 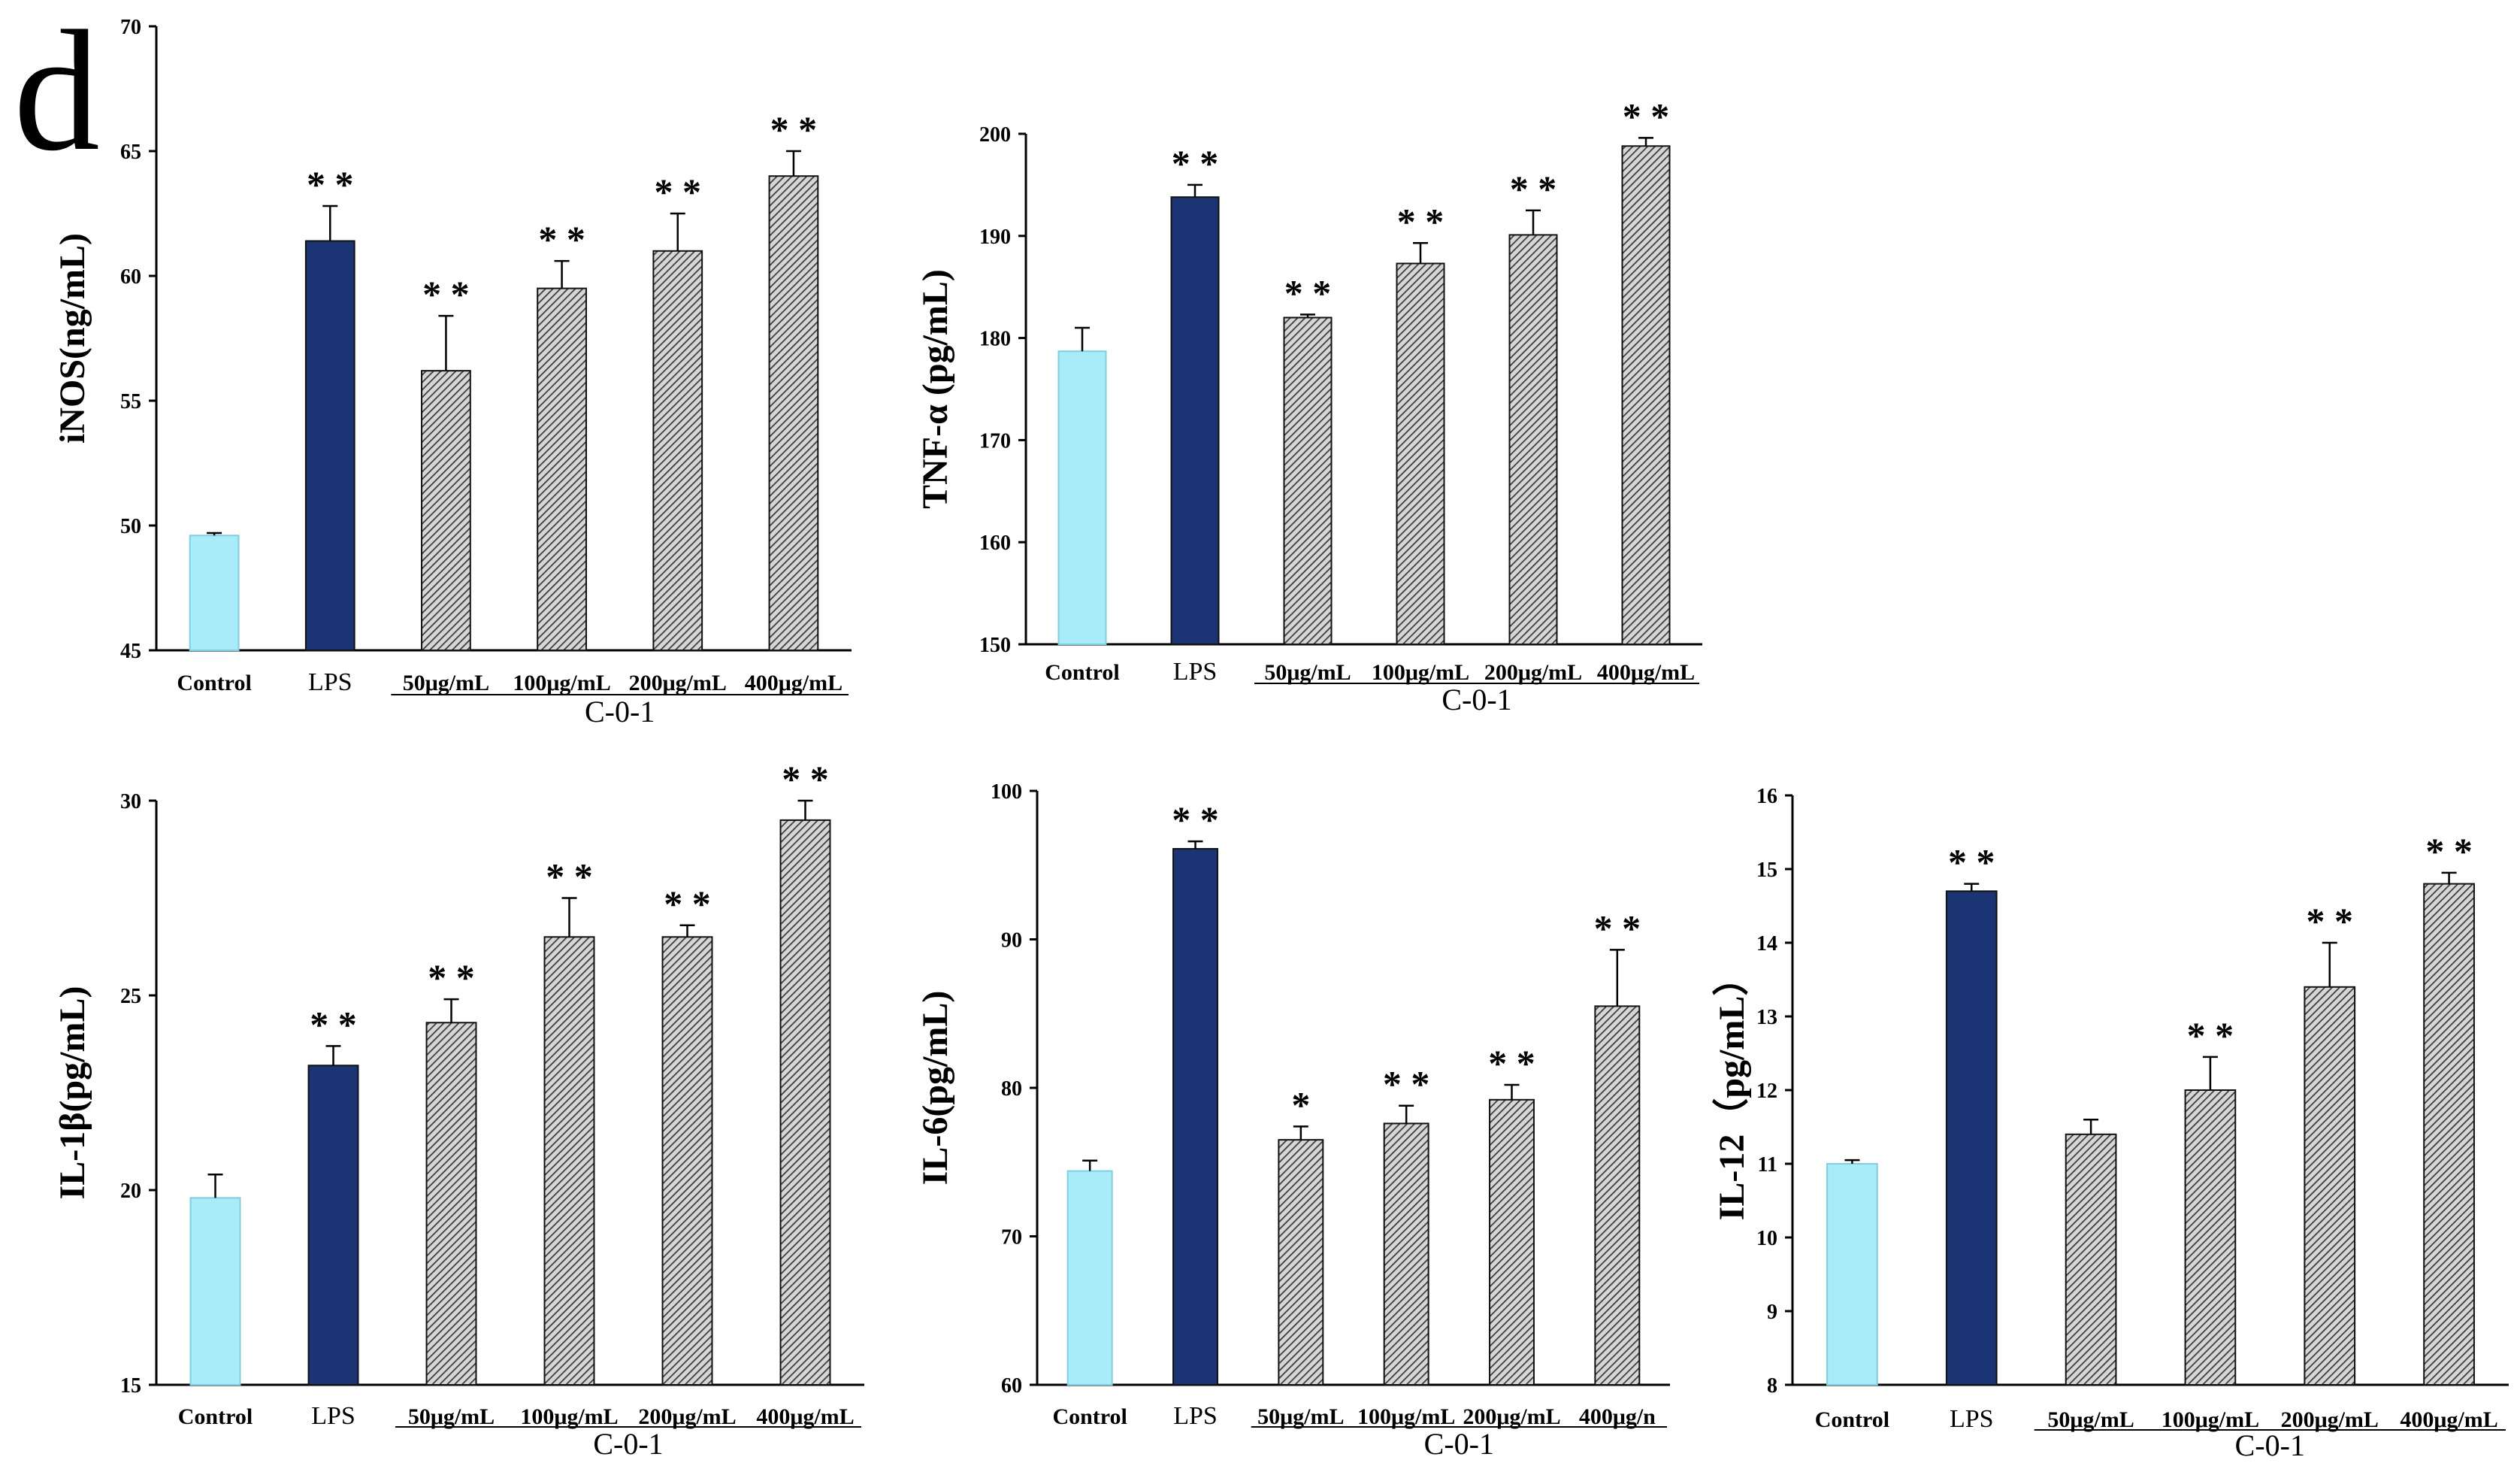 What do you see at coordinates (130, 526) in the screenshot?
I see `y-tick-label: 50` at bounding box center [130, 526].